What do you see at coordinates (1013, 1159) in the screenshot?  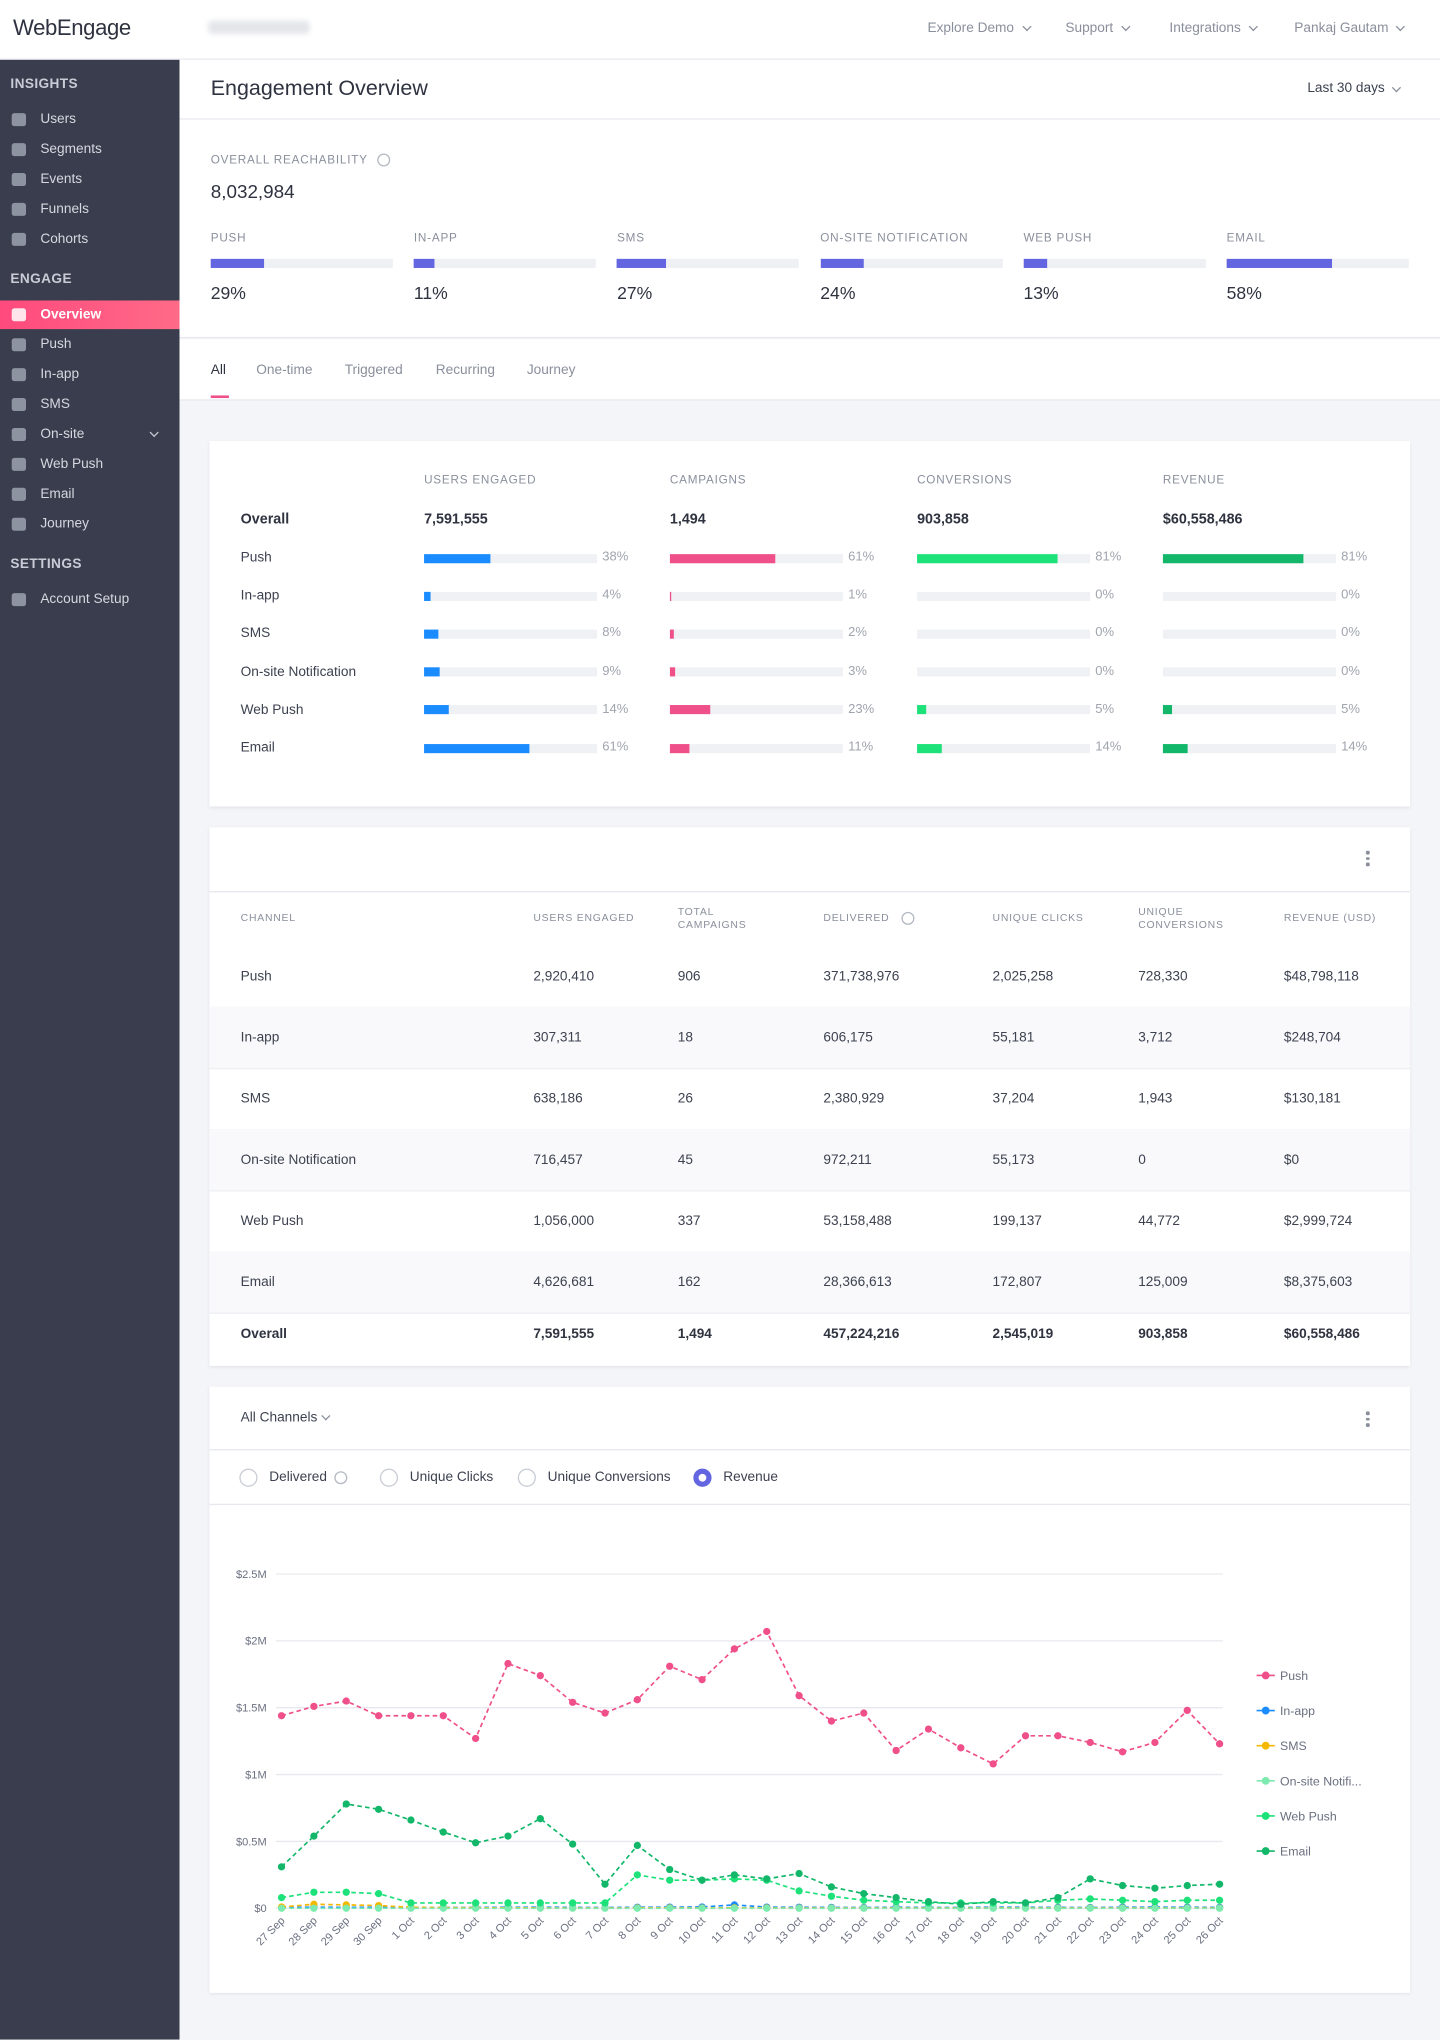 I see `table-cell: 55,173` at bounding box center [1013, 1159].